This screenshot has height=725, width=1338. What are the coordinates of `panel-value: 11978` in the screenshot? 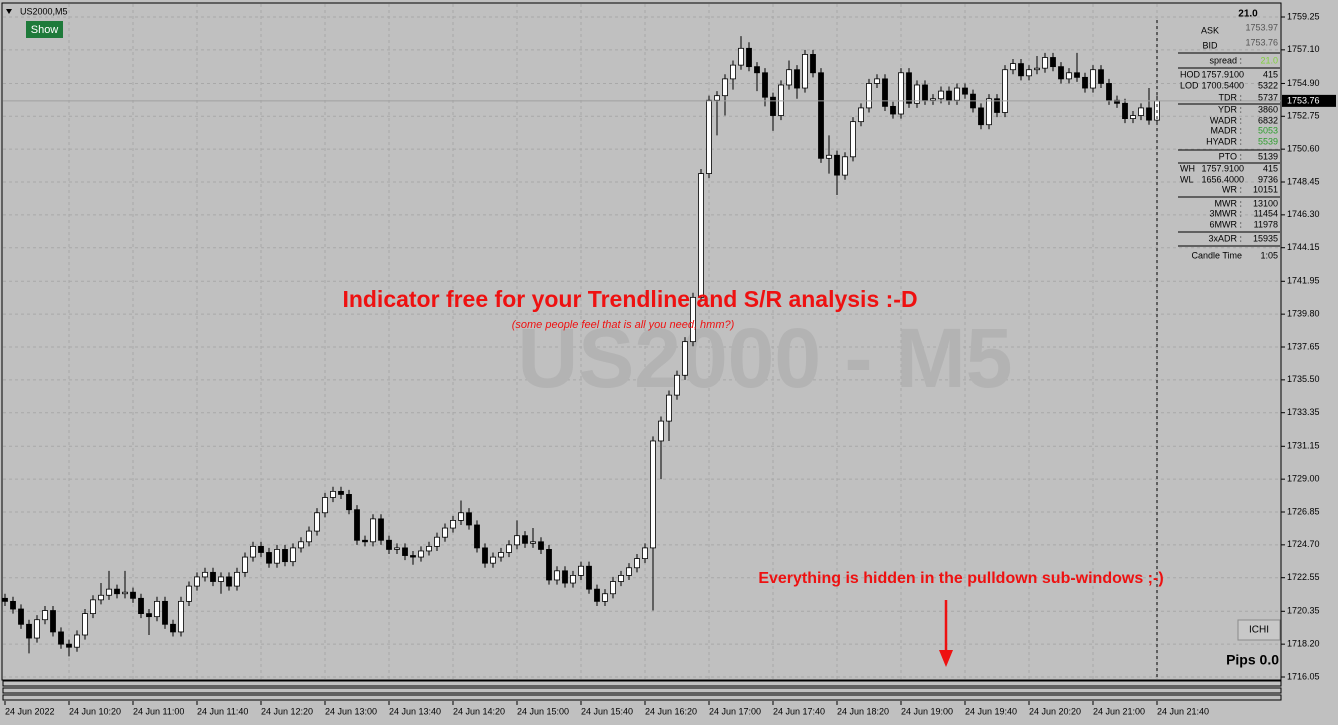 It's located at (1266, 224).